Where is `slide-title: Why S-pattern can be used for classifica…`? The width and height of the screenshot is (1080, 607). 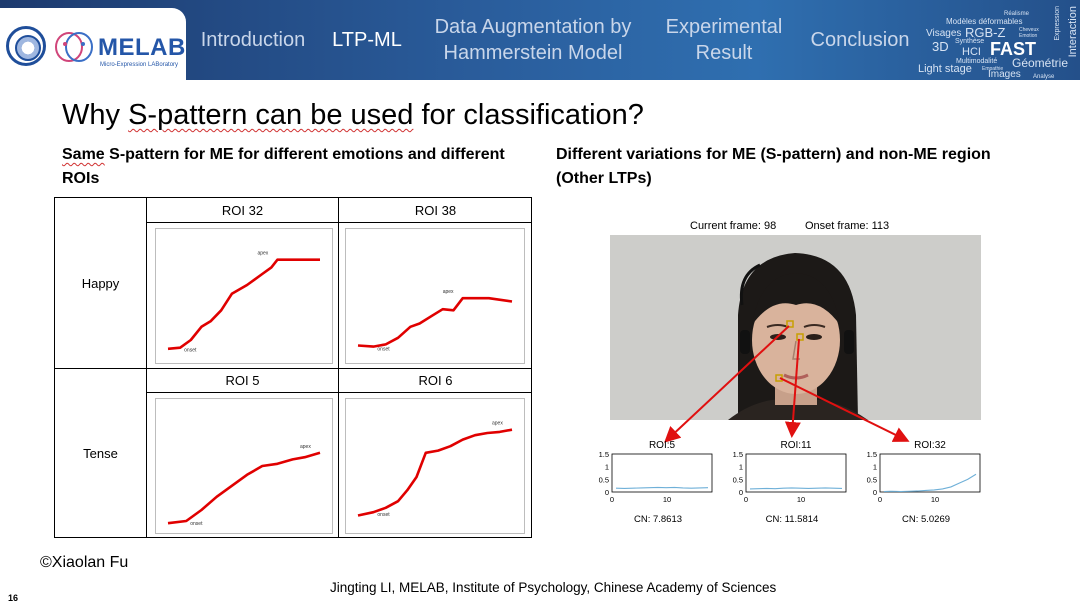 slide-title: Why S-pattern can be used for classifica… is located at coordinates (353, 115).